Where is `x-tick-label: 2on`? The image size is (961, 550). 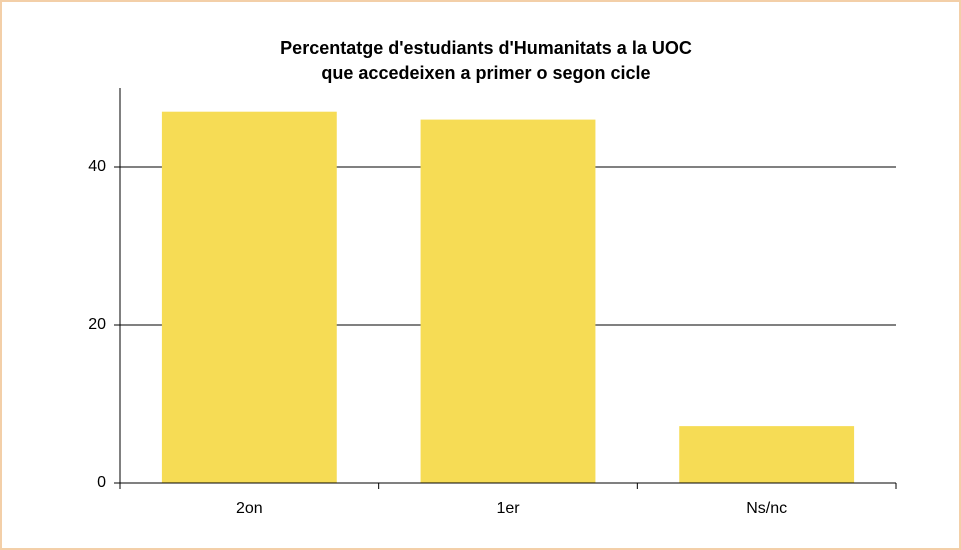
x-tick-label: 2on is located at coordinates (249, 508).